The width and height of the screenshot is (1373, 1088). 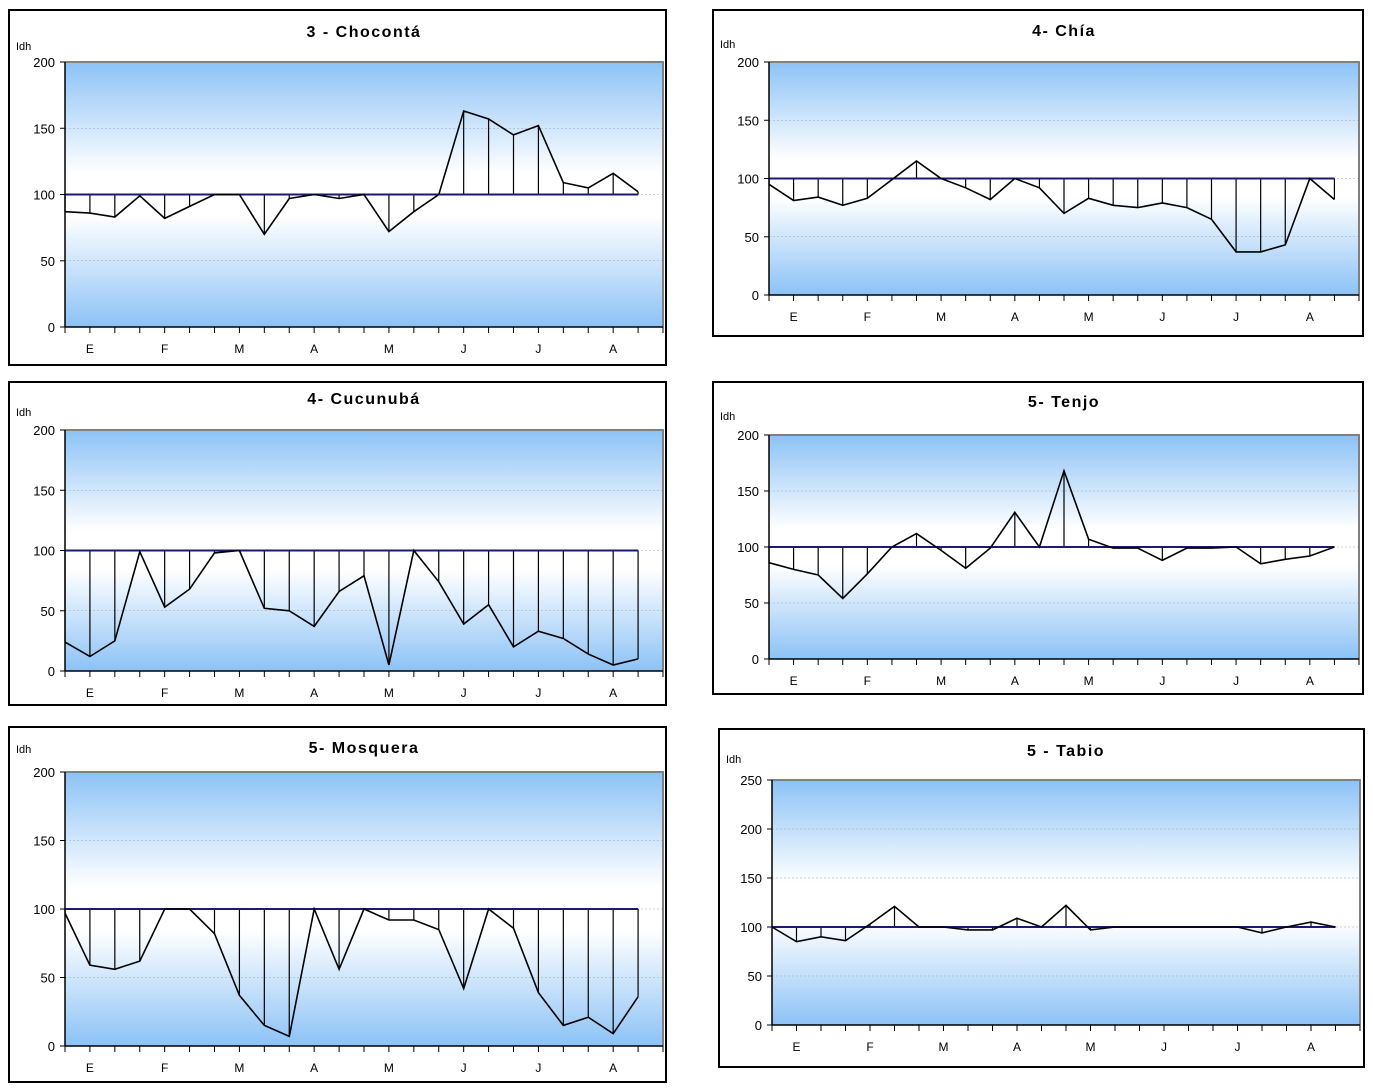 I want to click on chart-panel-cucunuba: 4- Cucunubá Idh 0 50 100 150 200 E F M A M J J A, so click(x=337, y=543).